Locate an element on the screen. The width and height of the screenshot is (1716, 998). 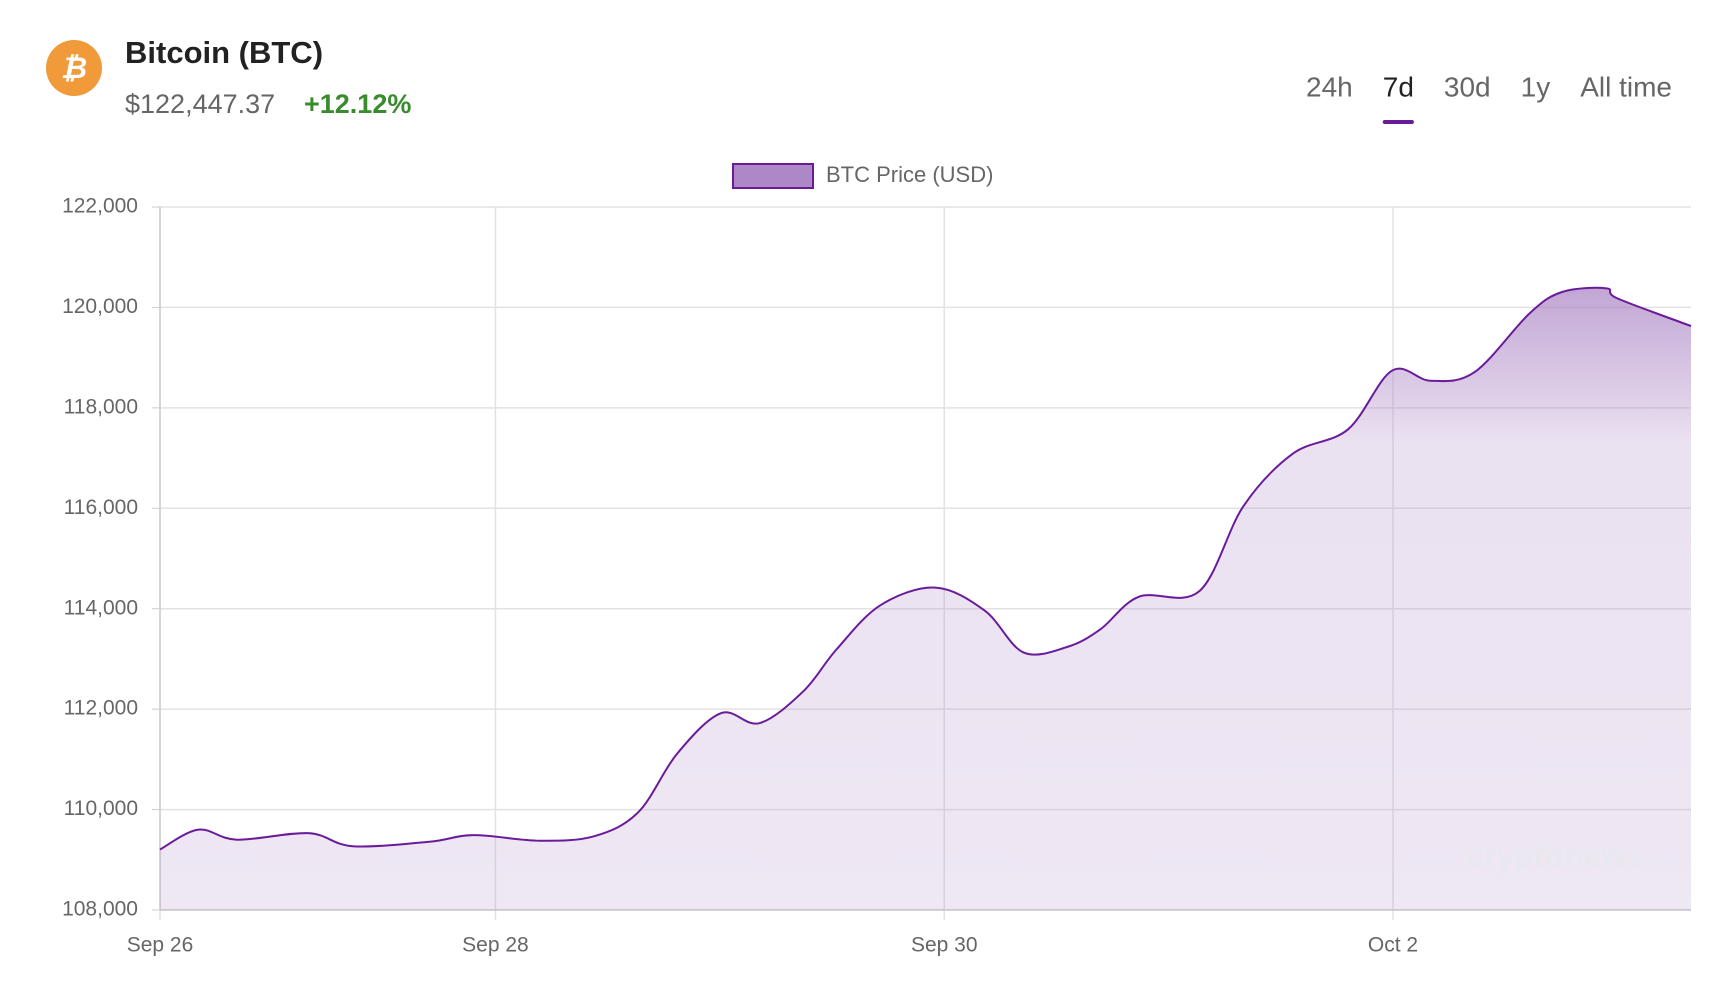
y-tick-label: 108,000 is located at coordinates (100, 909).